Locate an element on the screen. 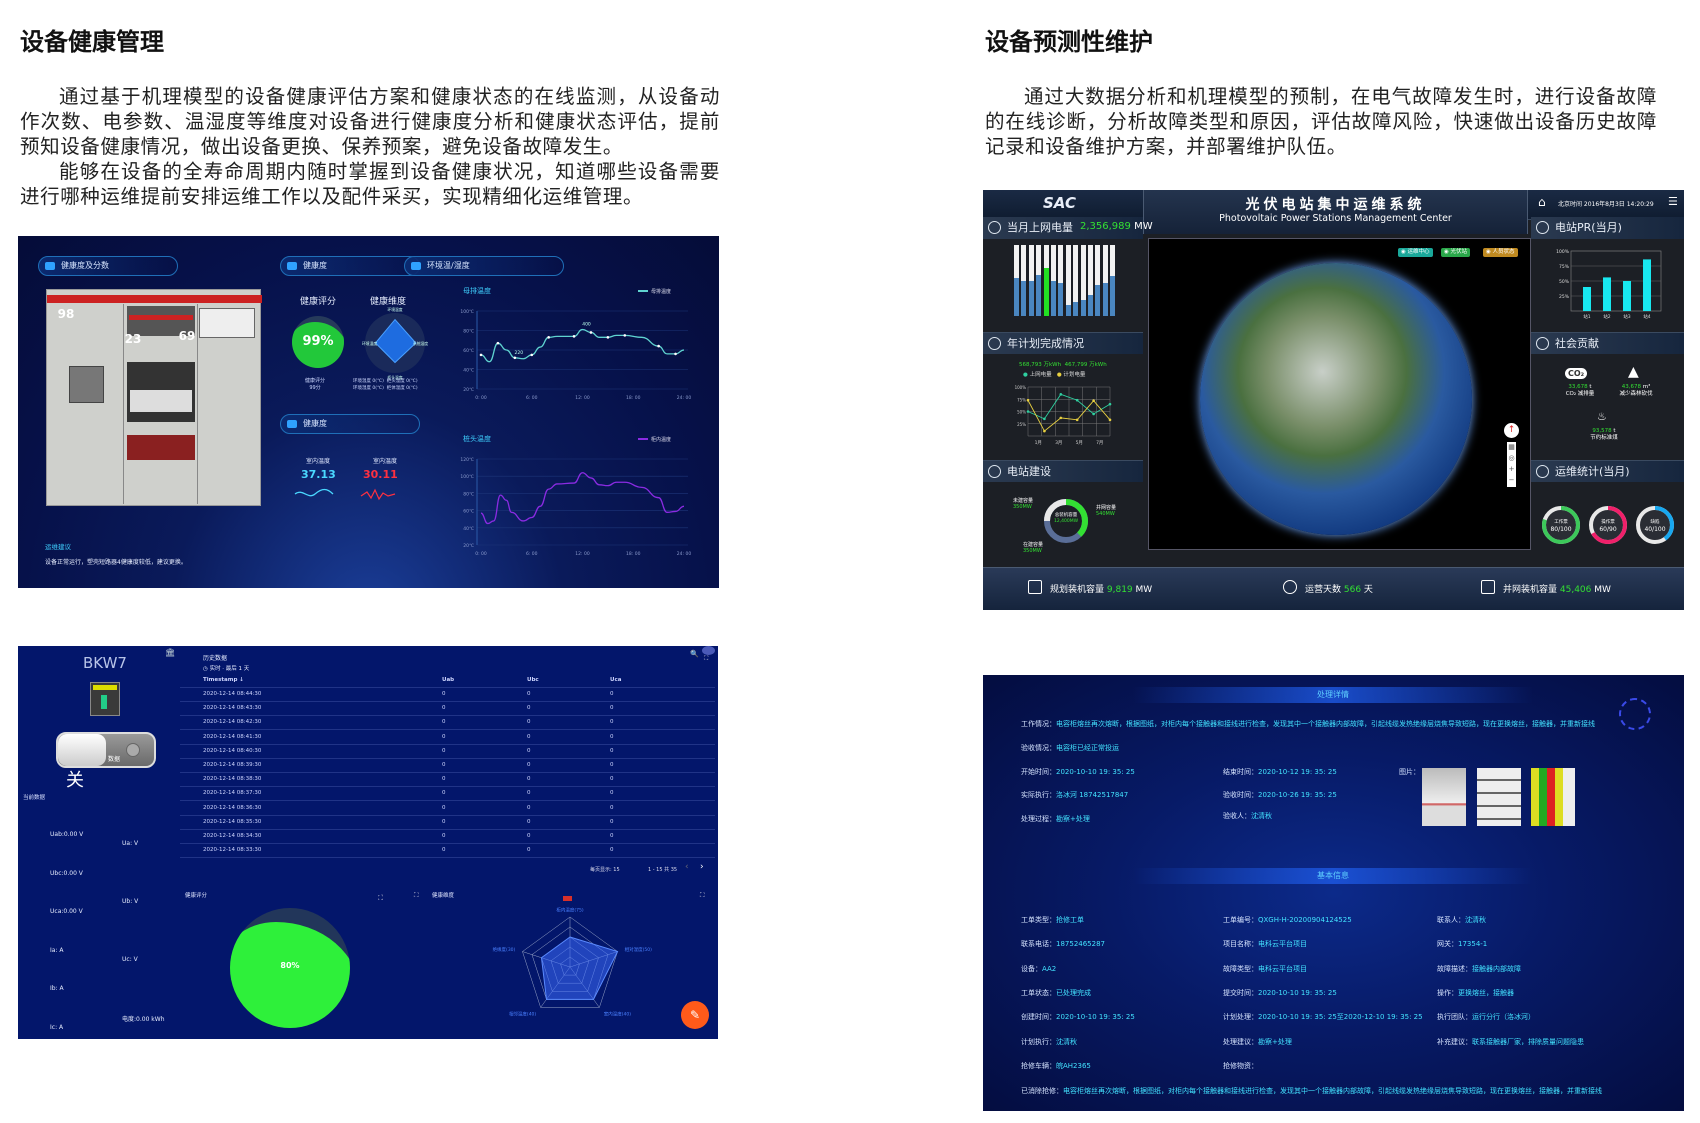 The width and height of the screenshot is (1700, 1123). table-row: 2020-12-14 08:40:30 0 0 0 is located at coordinates (447, 752).